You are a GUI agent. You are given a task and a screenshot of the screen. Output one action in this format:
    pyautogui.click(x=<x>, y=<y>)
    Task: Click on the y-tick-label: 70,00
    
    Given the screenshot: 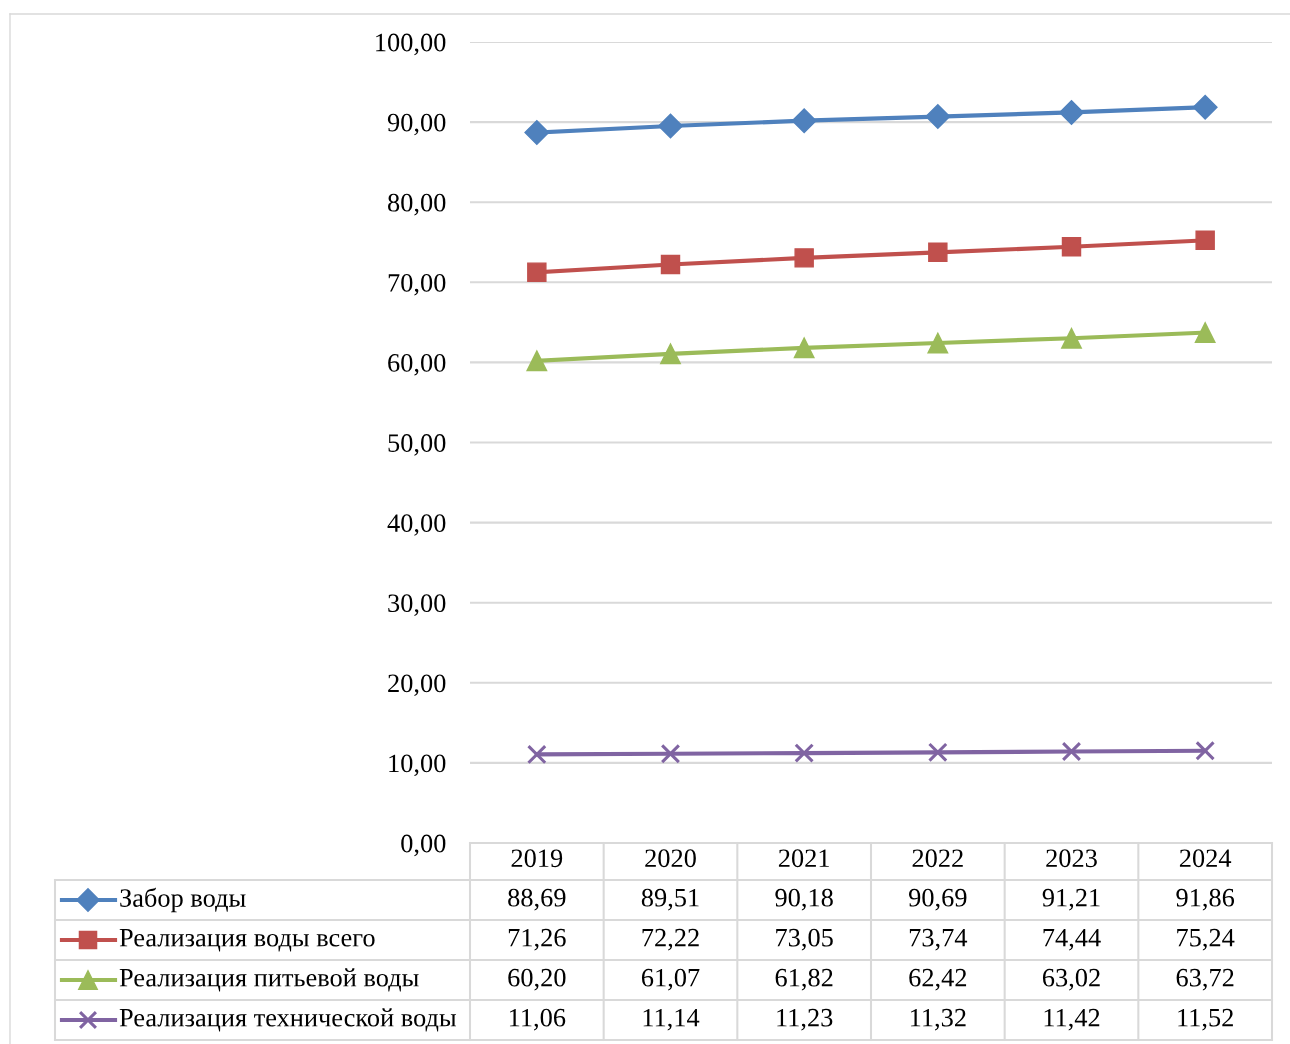 What is the action you would take?
    pyautogui.click(x=417, y=284)
    